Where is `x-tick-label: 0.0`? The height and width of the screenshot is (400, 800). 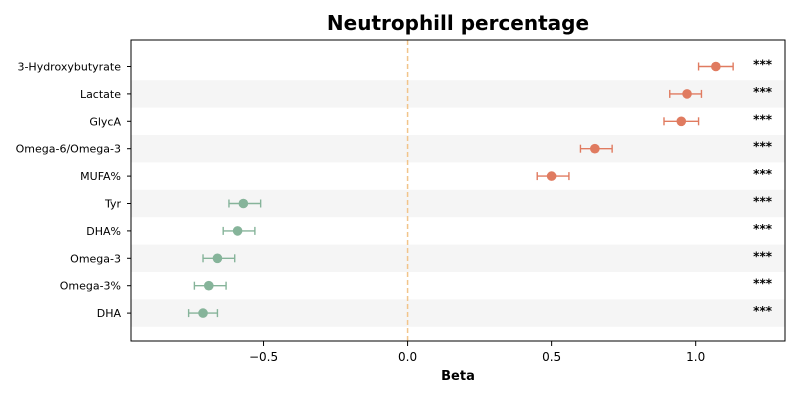 x-tick-label: 0.0 is located at coordinates (407, 357).